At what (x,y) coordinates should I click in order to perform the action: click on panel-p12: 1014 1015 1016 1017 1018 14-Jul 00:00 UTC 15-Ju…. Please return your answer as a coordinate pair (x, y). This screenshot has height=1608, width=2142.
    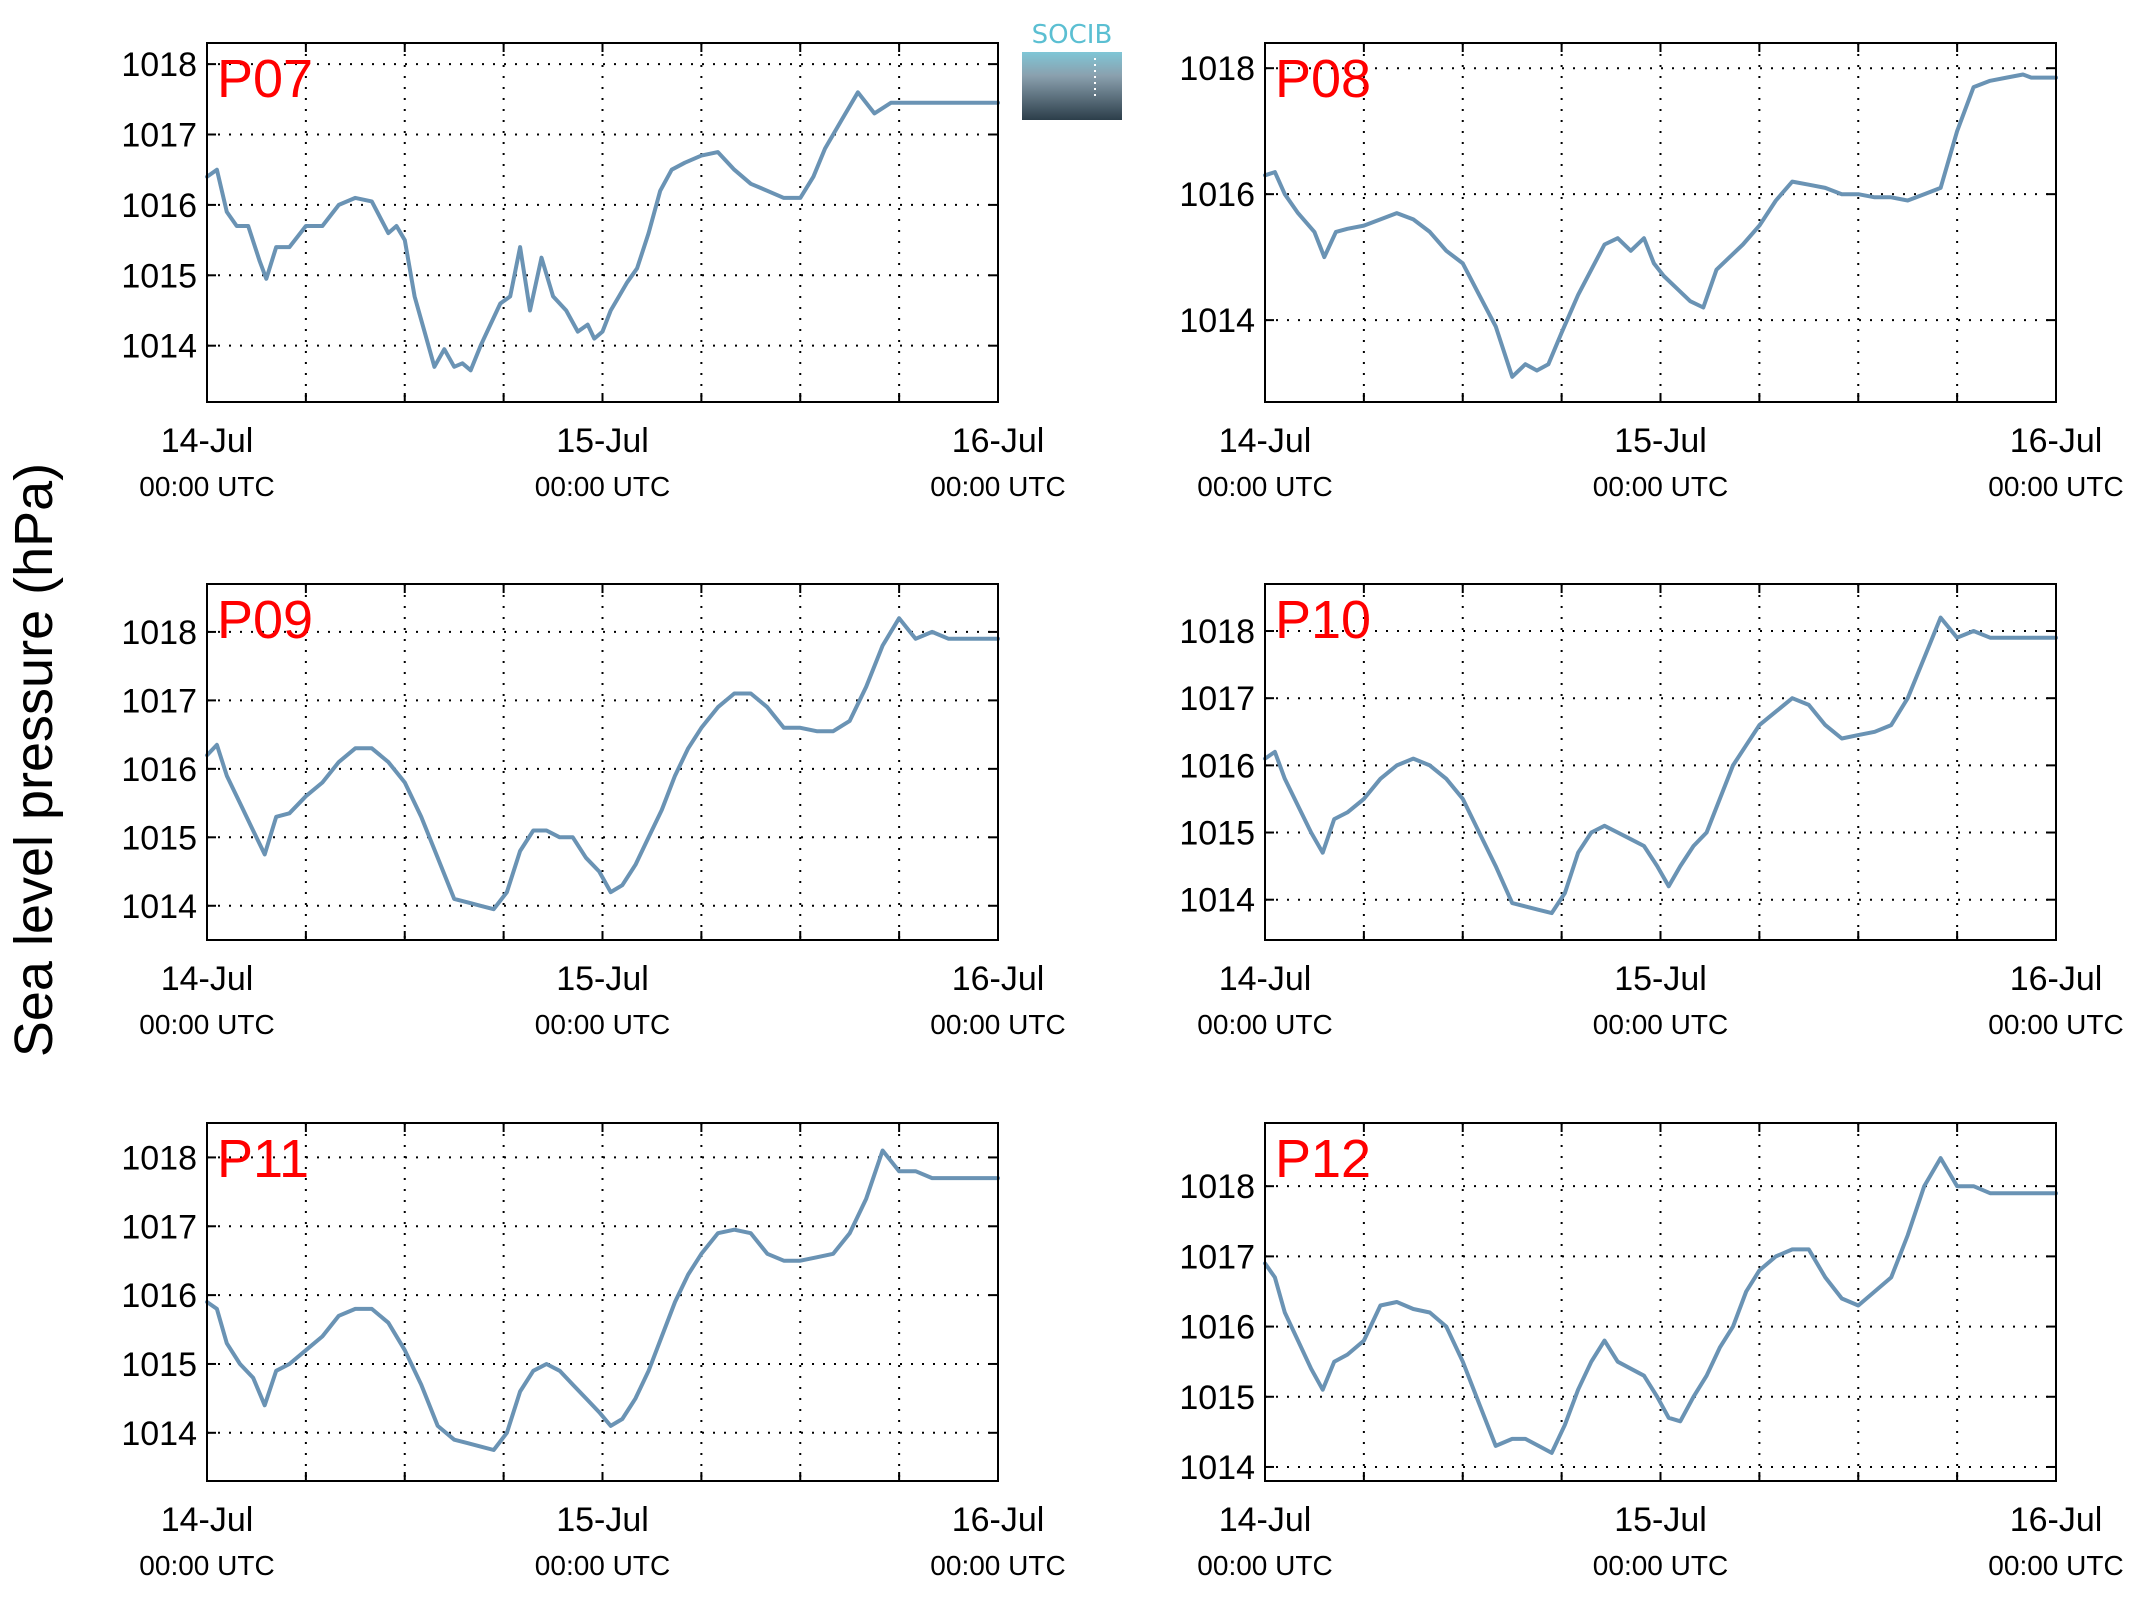
    Looking at the image, I should click on (1651, 1351).